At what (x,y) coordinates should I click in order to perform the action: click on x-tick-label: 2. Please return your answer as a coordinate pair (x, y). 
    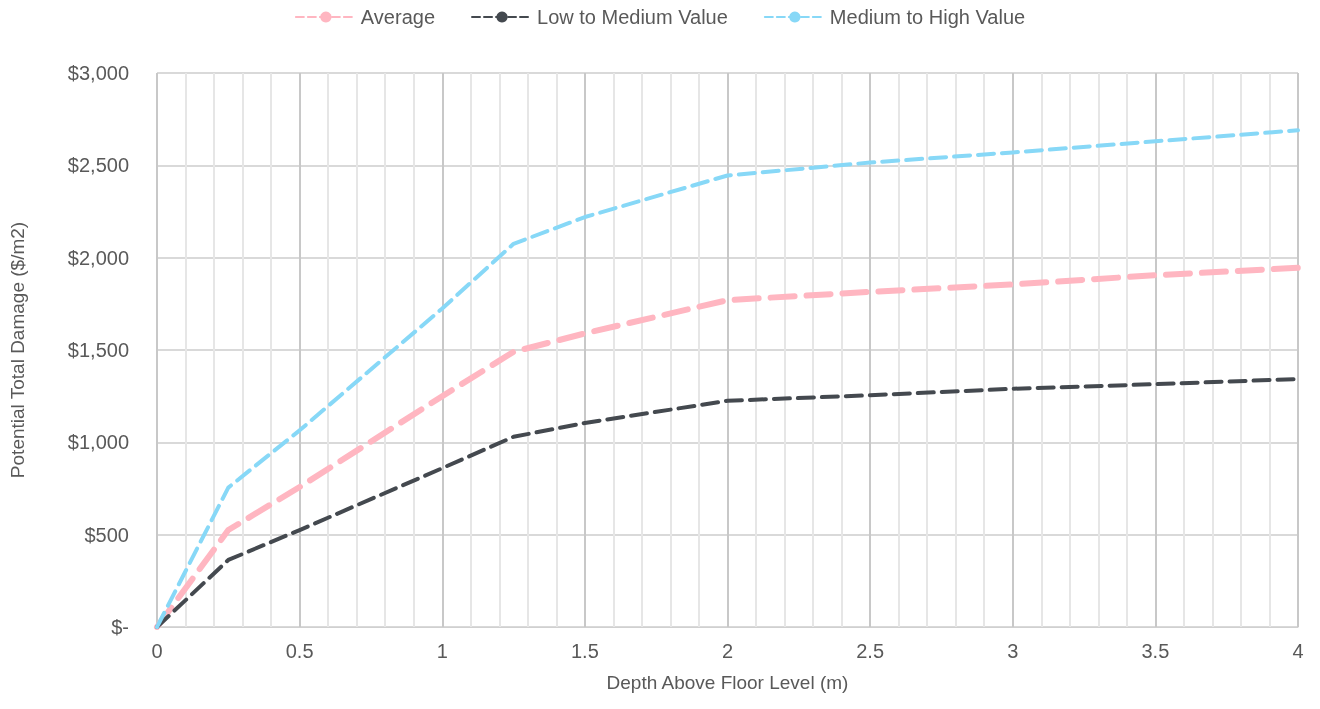
    Looking at the image, I should click on (727, 651).